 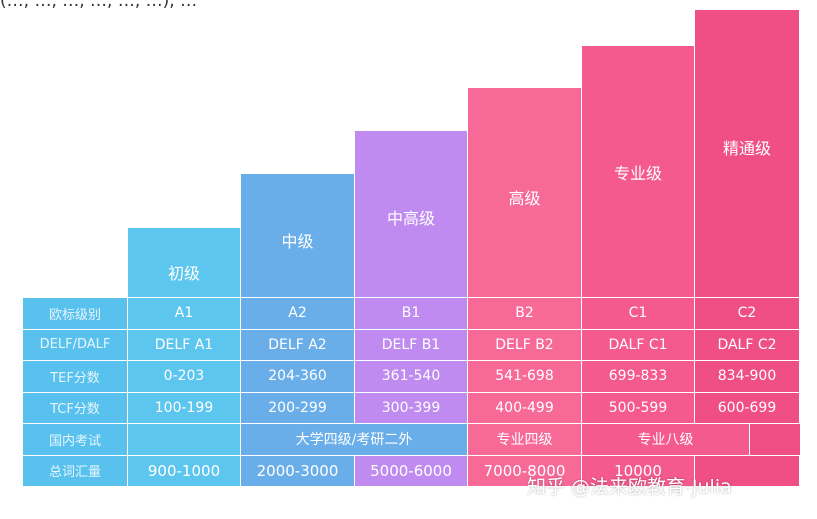 What do you see at coordinates (524, 407) in the screenshot?
I see `tcf-cell: 400-499` at bounding box center [524, 407].